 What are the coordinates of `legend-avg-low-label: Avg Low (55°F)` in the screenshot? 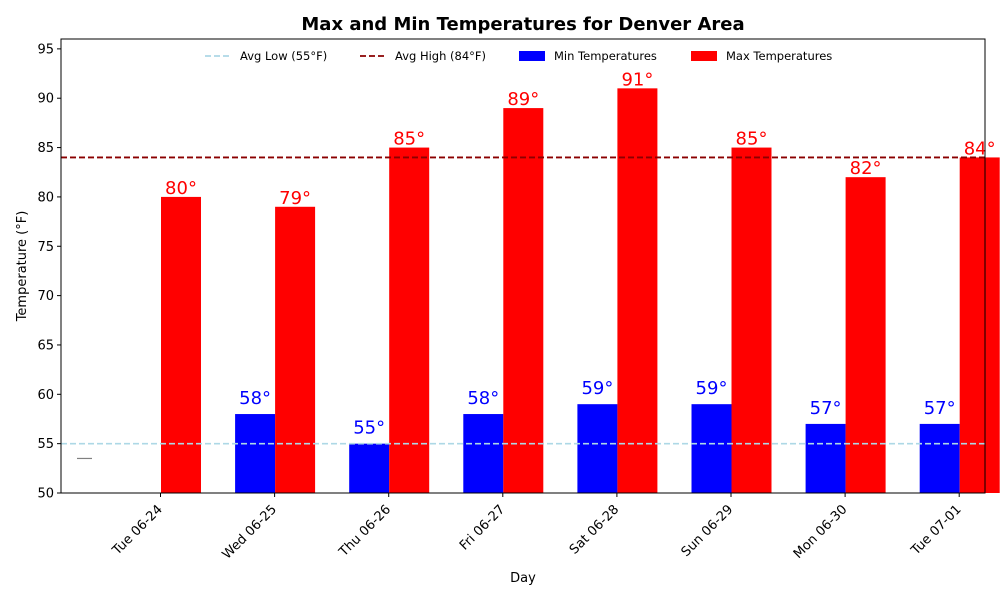 It's located at (283, 56).